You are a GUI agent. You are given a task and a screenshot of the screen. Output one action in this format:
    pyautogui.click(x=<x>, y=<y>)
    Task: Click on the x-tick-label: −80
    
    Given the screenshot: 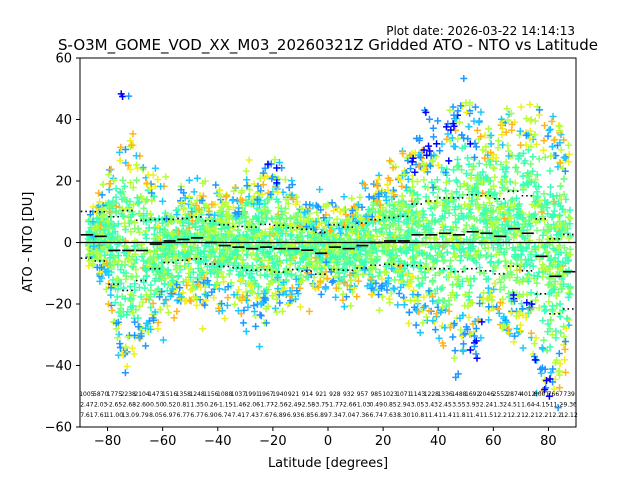 What is the action you would take?
    pyautogui.click(x=107, y=441)
    